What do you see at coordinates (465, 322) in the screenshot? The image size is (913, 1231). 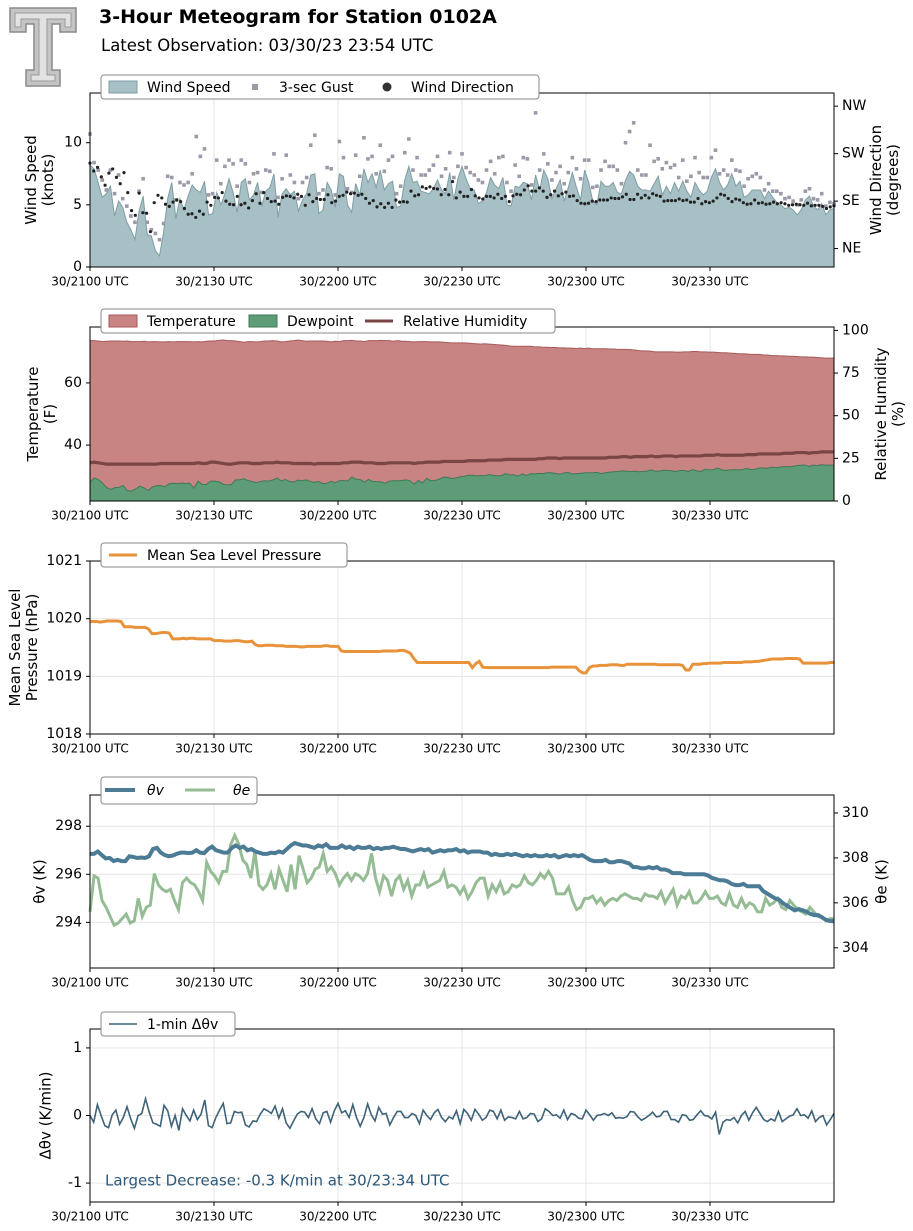 I see `legend-label: Relative Humidity` at bounding box center [465, 322].